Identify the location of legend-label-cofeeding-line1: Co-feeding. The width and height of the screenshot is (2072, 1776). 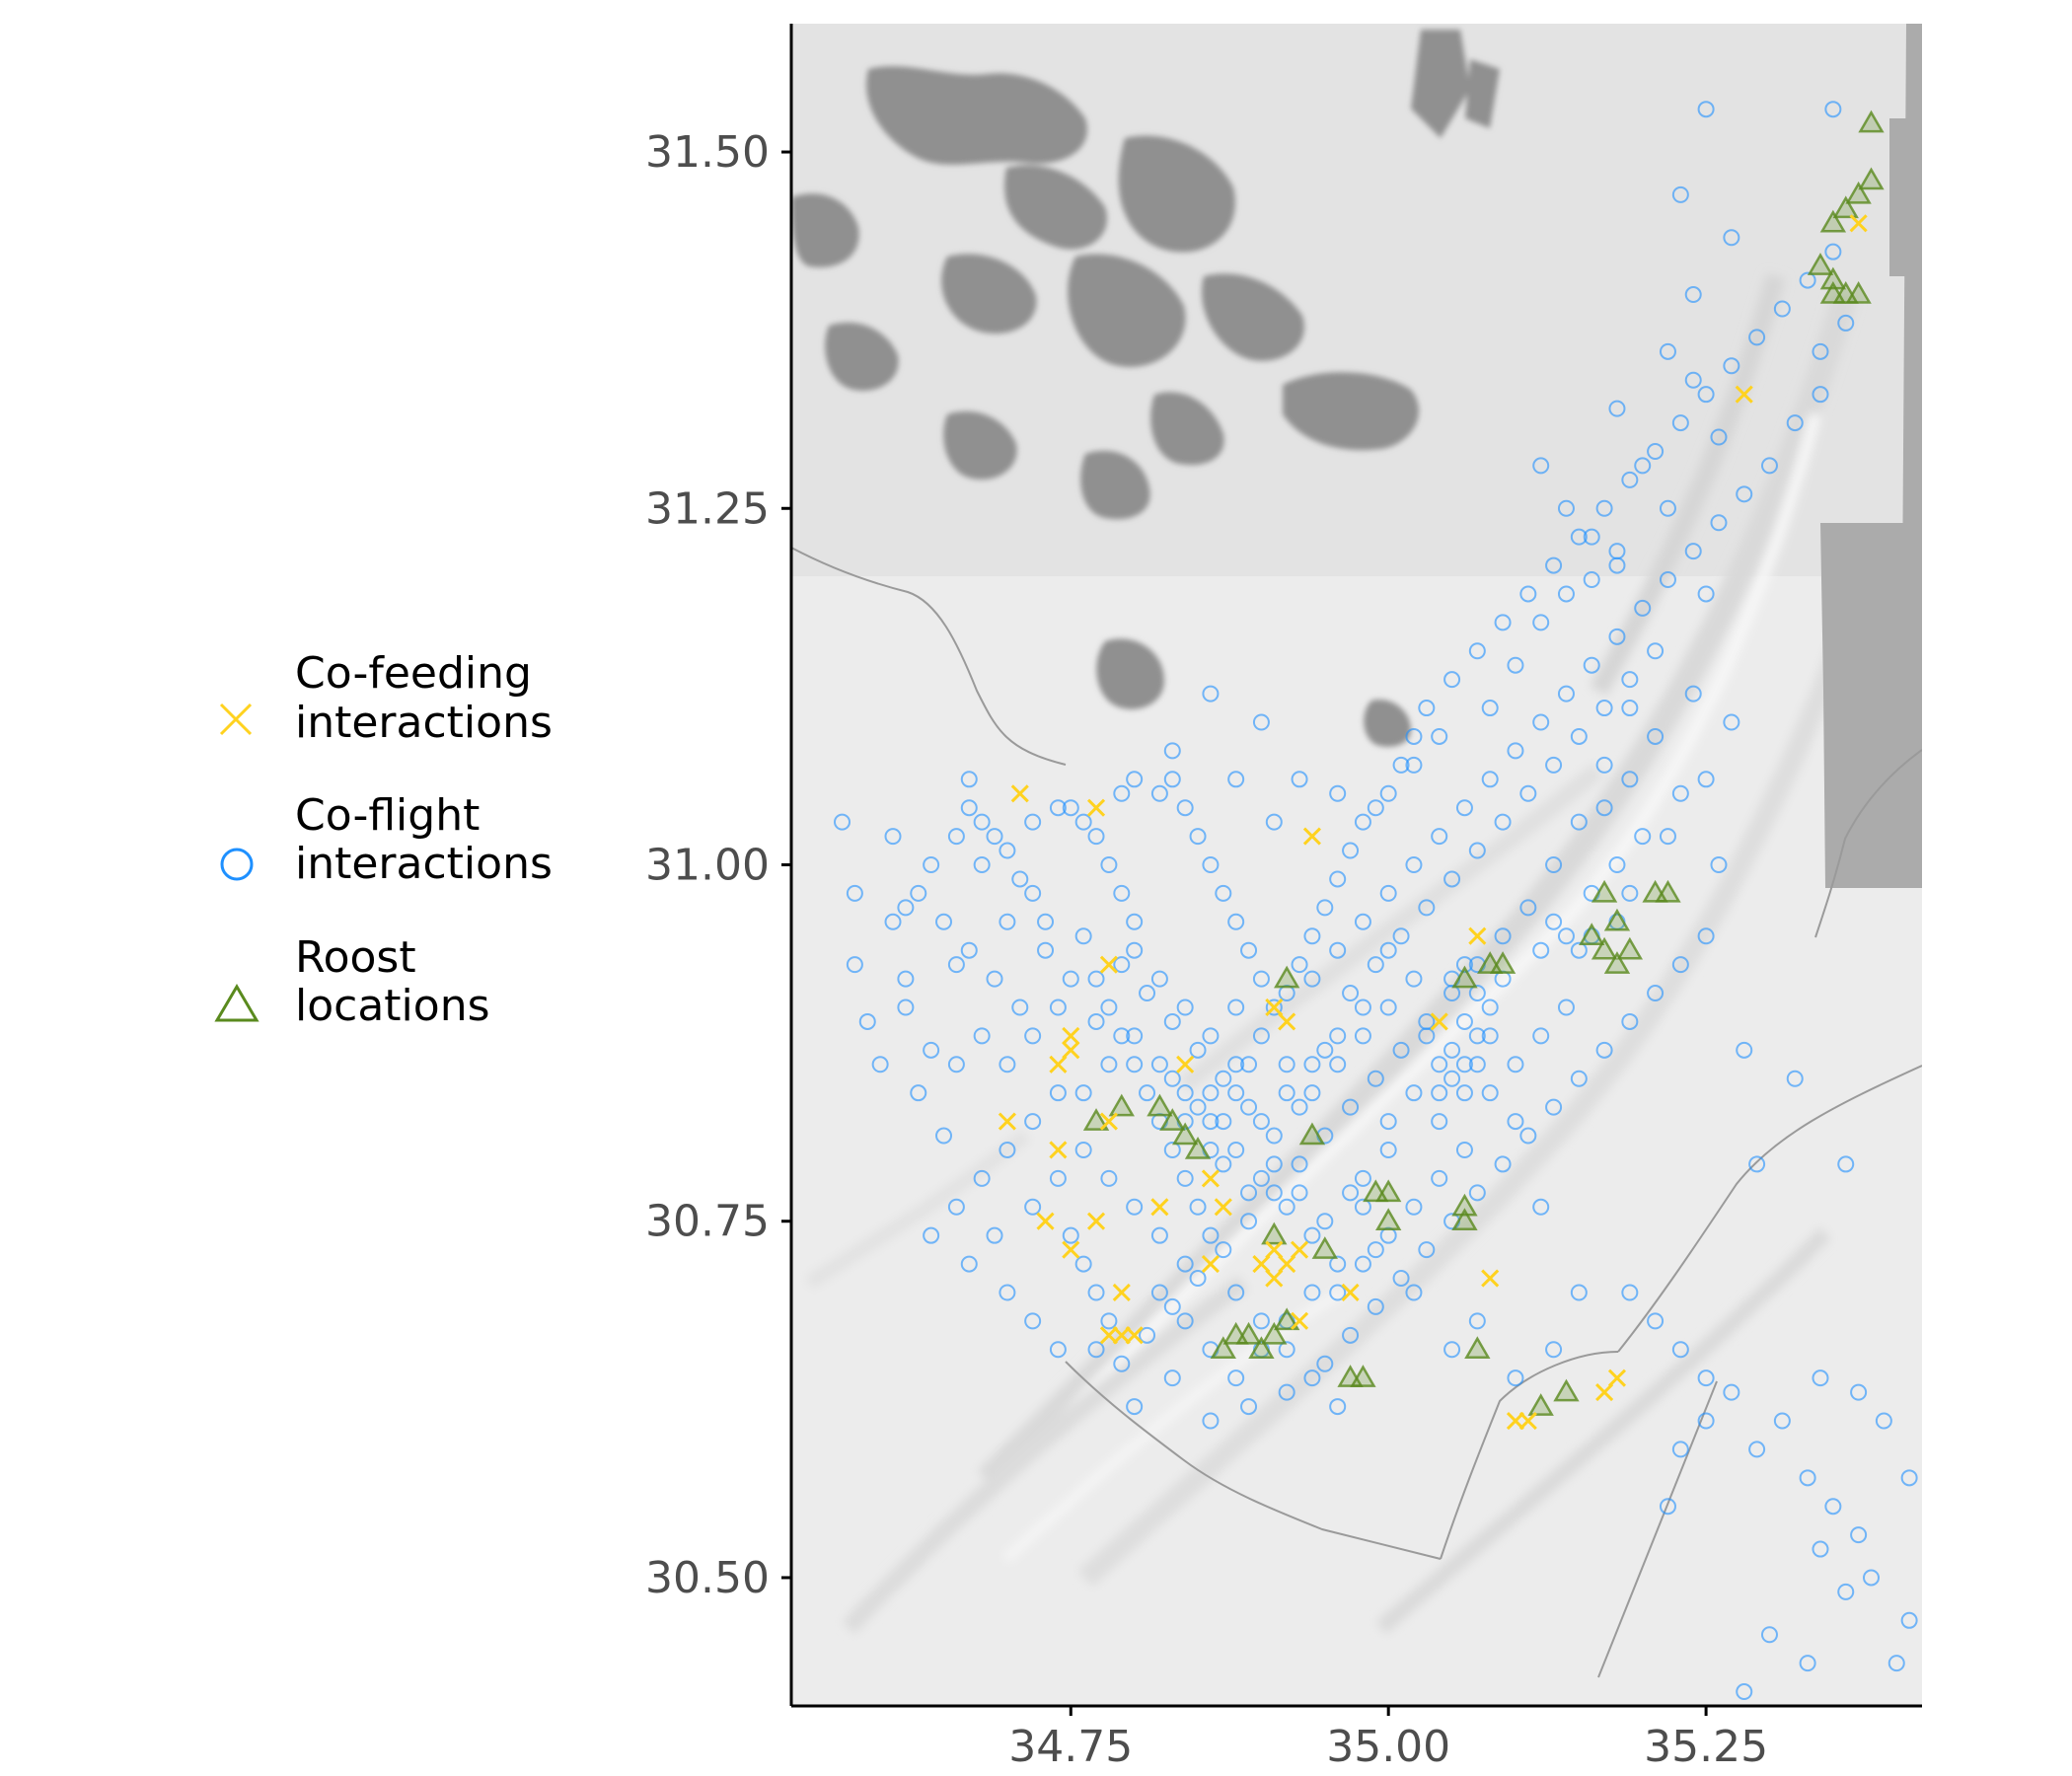
(414, 673).